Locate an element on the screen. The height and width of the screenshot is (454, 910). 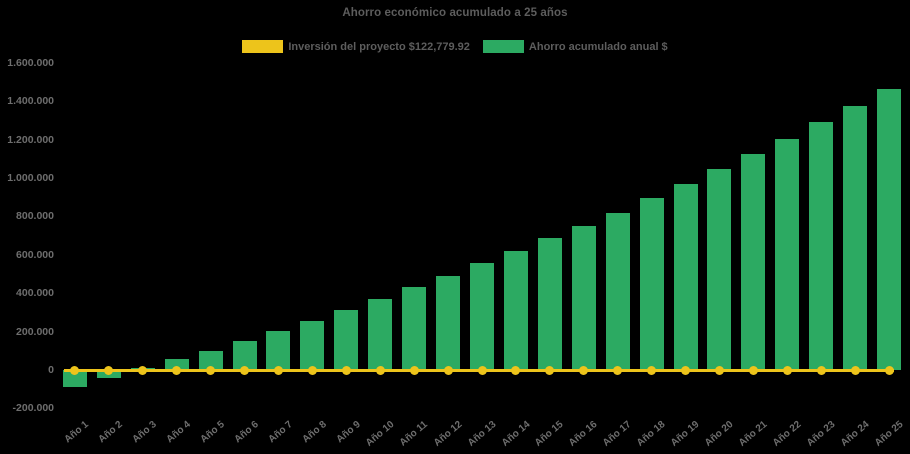
x-axis-label: Año 21 is located at coordinates (753, 434).